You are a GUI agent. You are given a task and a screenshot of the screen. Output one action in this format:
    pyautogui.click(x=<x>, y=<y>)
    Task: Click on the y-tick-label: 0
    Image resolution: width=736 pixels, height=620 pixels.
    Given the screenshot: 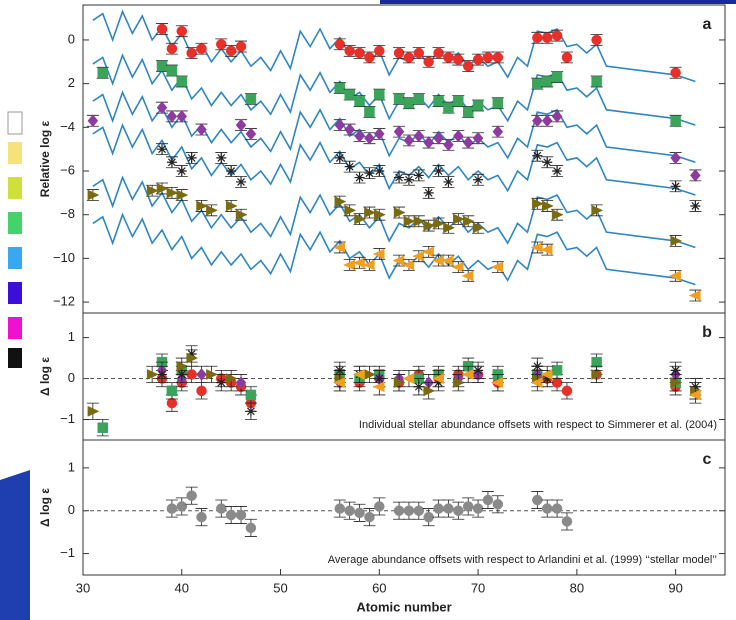 What is the action you would take?
    pyautogui.click(x=71, y=377)
    